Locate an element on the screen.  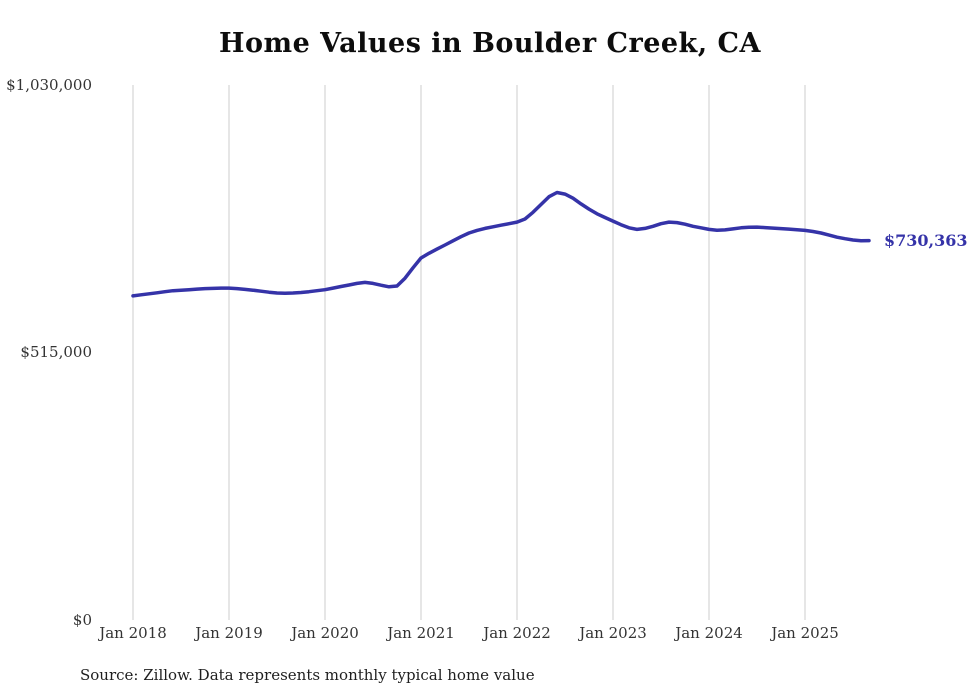
home-value-line is located at coordinates (501, 244).